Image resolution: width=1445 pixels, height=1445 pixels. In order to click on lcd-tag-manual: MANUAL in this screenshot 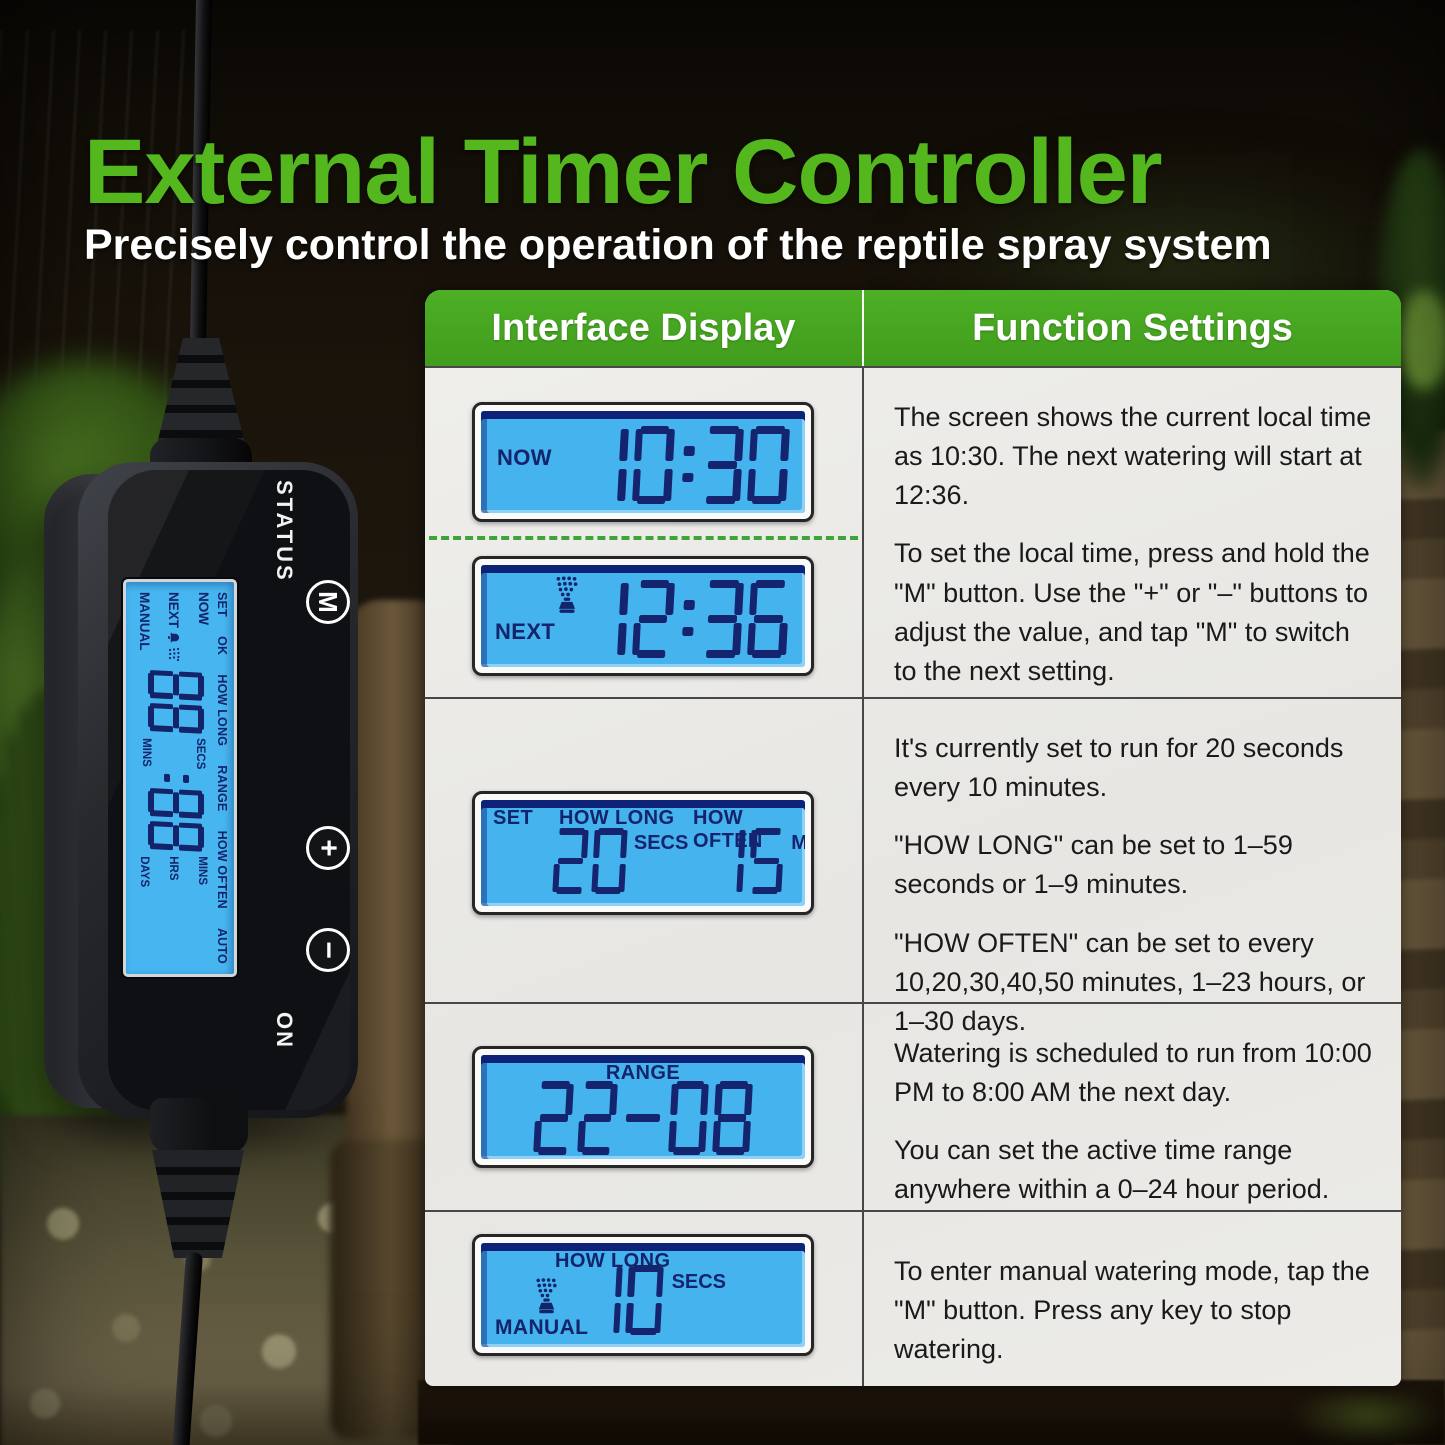, I will do `click(542, 1327)`.